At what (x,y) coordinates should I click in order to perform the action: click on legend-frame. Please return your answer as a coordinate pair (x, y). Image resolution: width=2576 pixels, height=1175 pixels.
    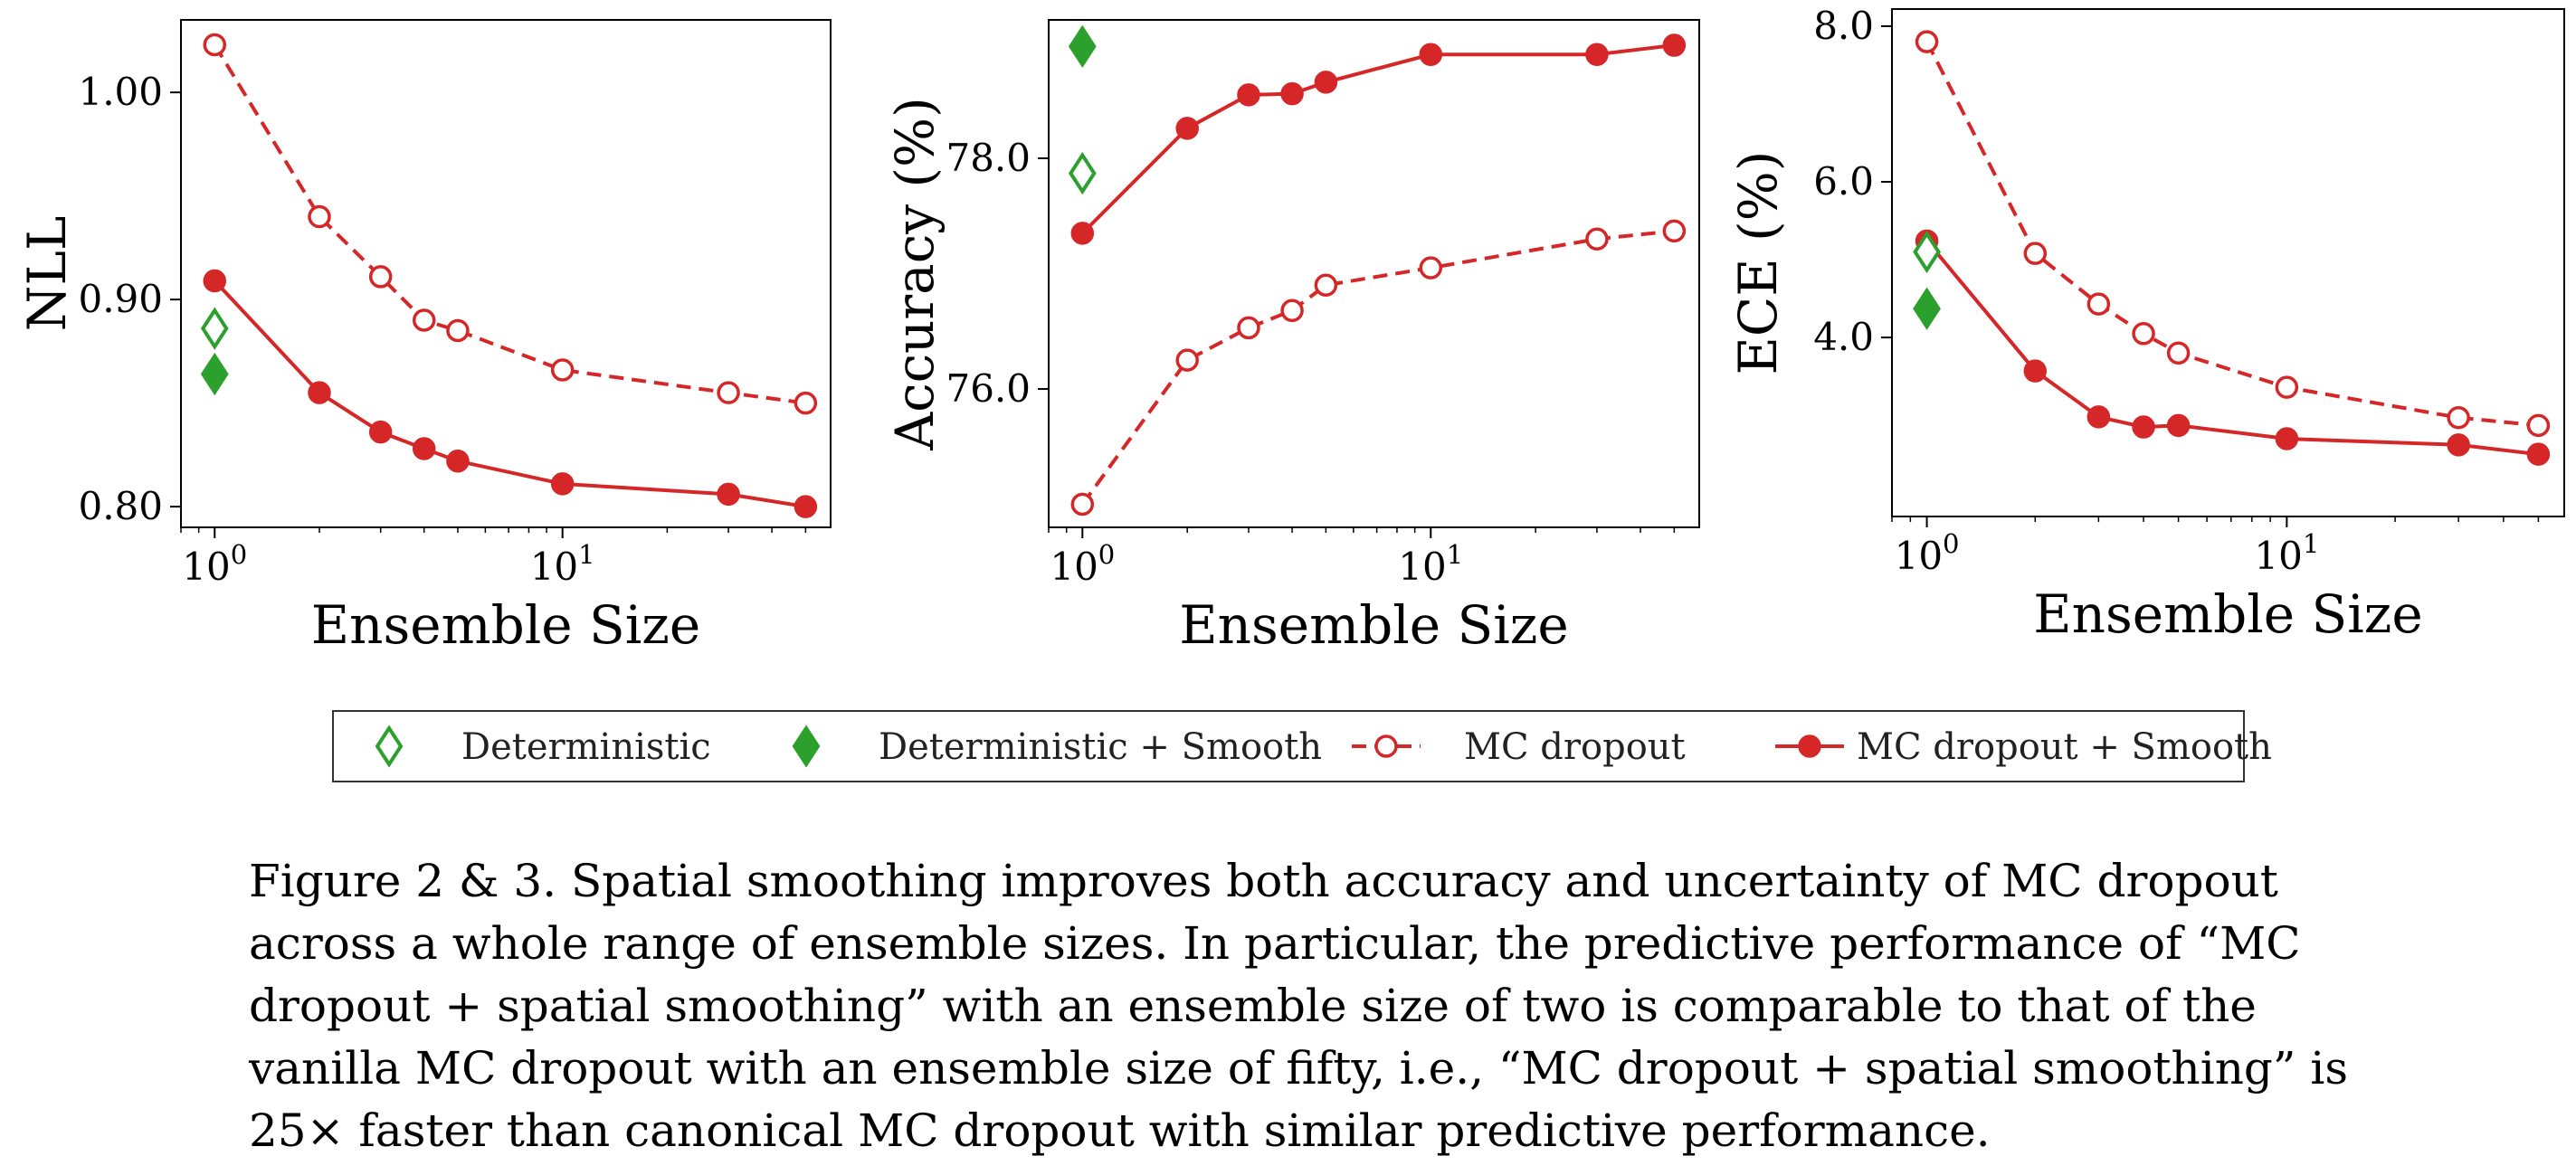
    Looking at the image, I should click on (1288, 746).